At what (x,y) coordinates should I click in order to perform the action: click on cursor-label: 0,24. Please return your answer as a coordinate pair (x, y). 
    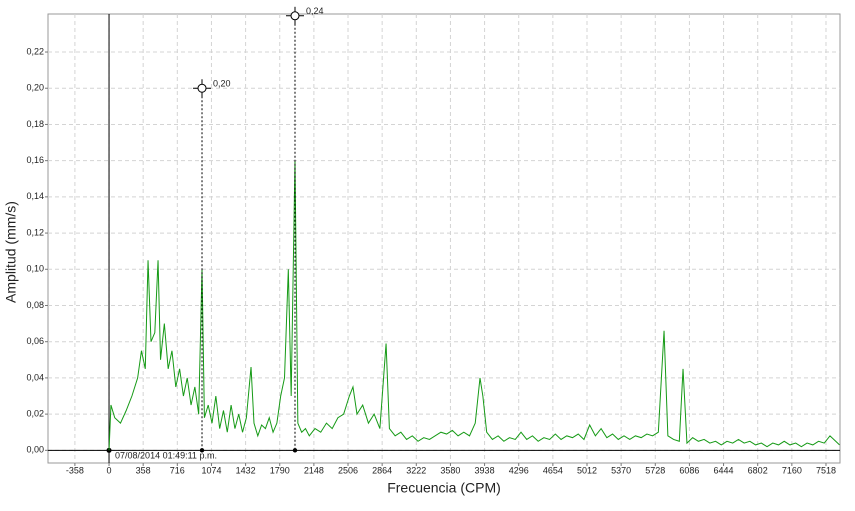
    Looking at the image, I should click on (315, 11).